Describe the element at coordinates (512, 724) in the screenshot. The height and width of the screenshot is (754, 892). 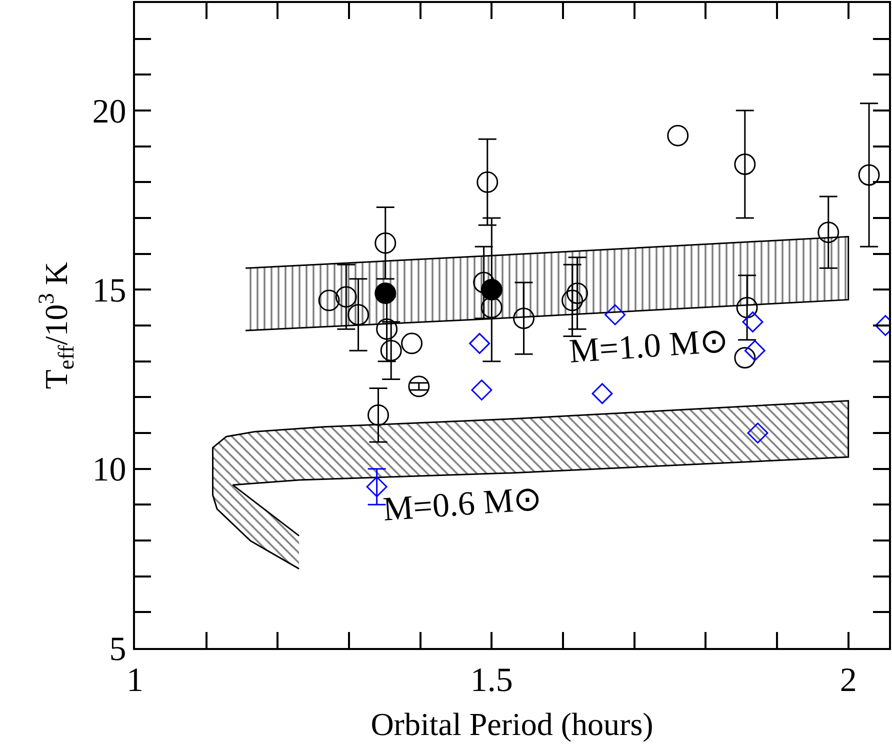
I see `x-axis-title: Orbital Period (hours)` at that location.